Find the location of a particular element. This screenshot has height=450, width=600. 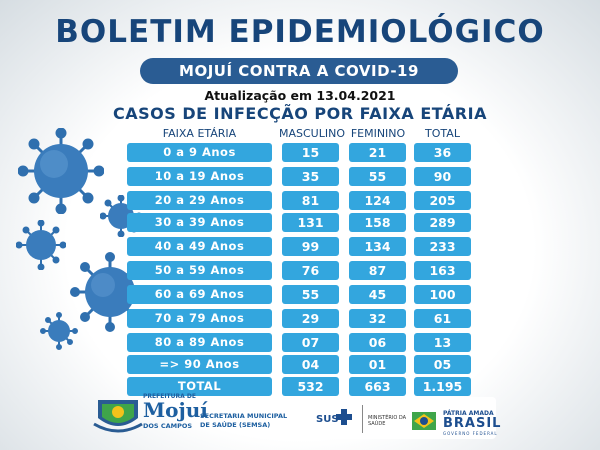

column-header-total: TOTAL is located at coordinates (442, 133).